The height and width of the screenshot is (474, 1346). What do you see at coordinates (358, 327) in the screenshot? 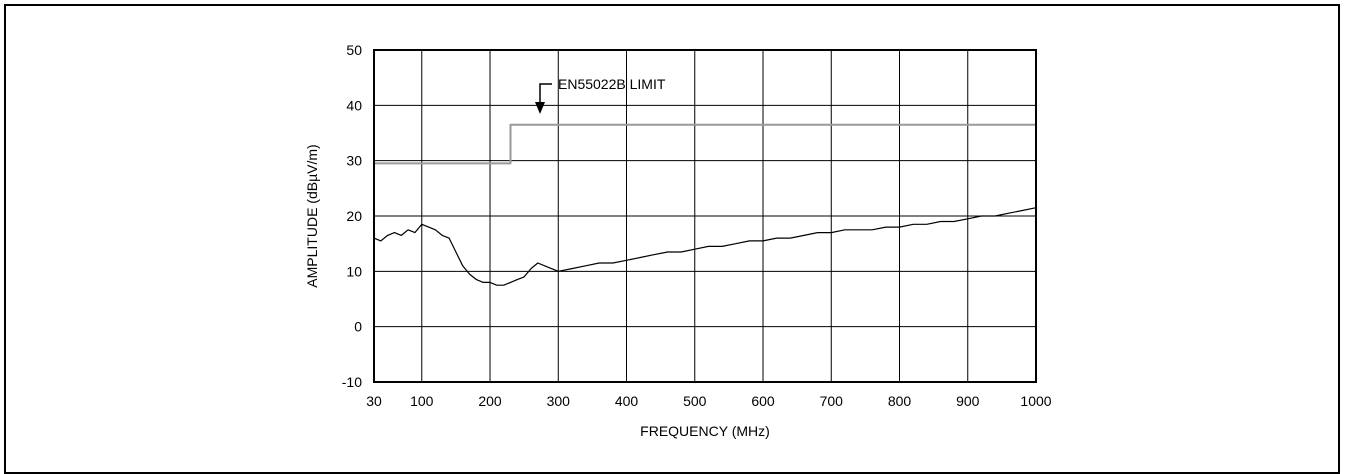
I see `y-tick-label: 0` at bounding box center [358, 327].